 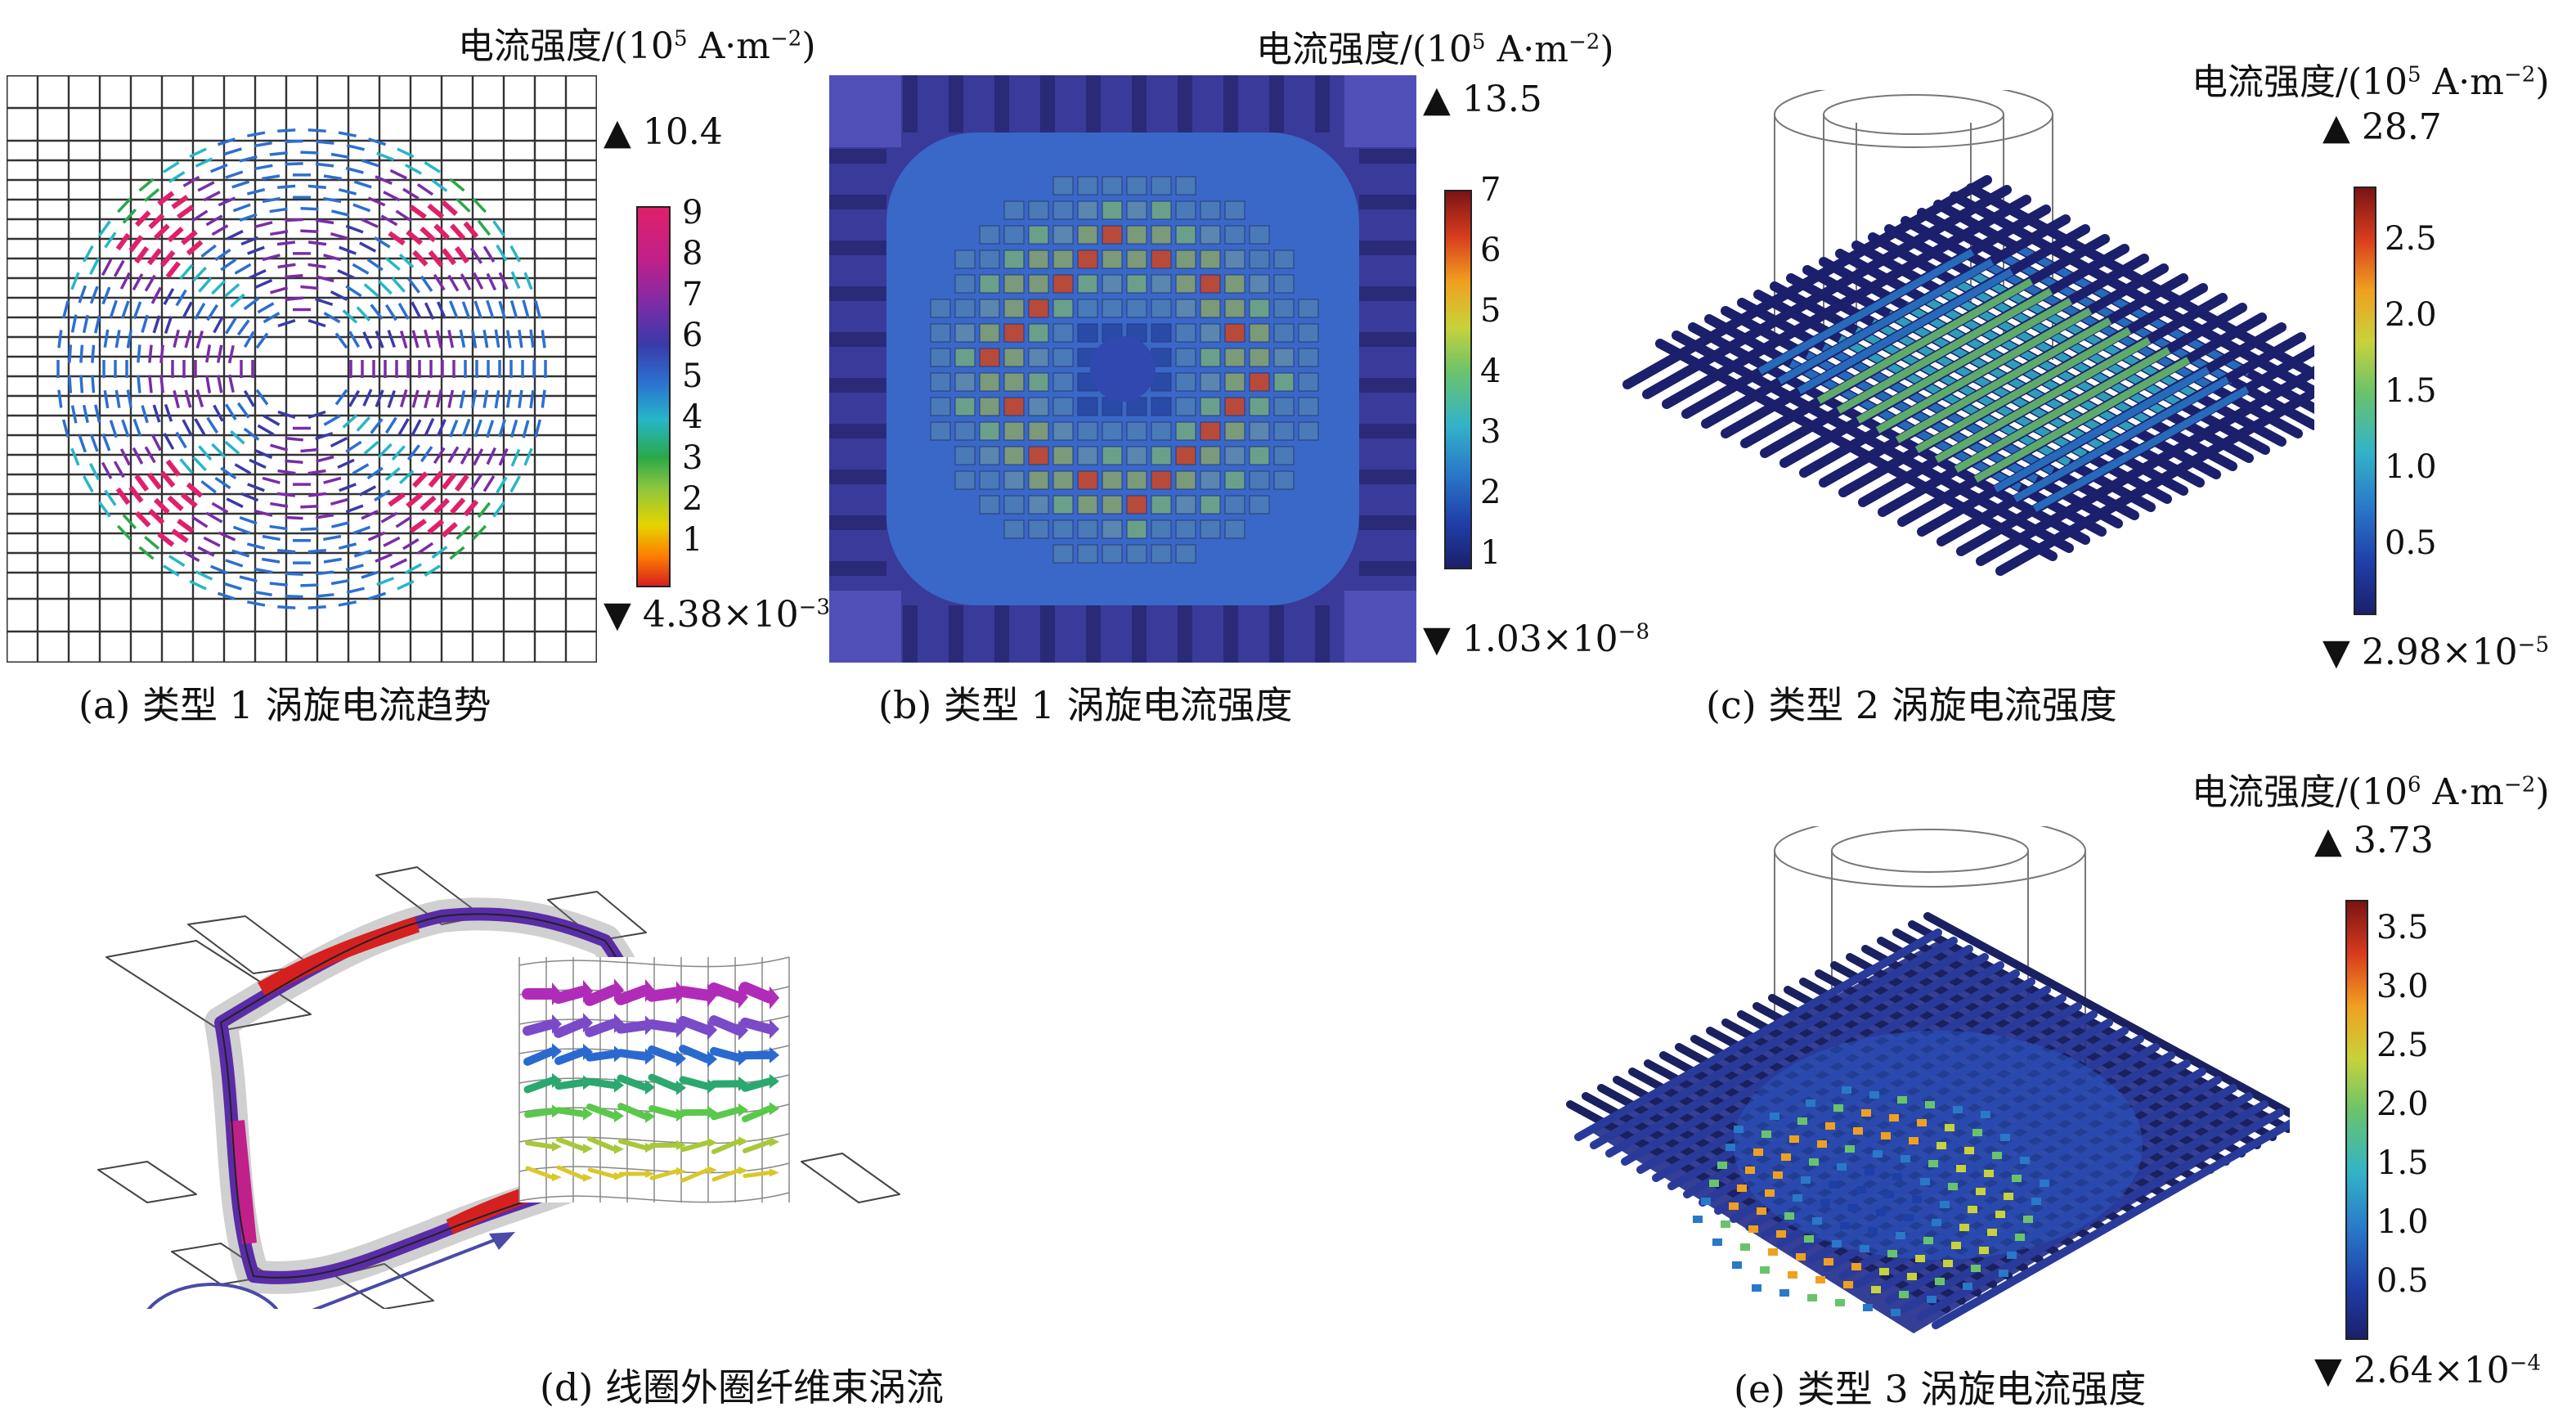 What do you see at coordinates (1491, 251) in the screenshot?
I see `panel-b-tick: 6` at bounding box center [1491, 251].